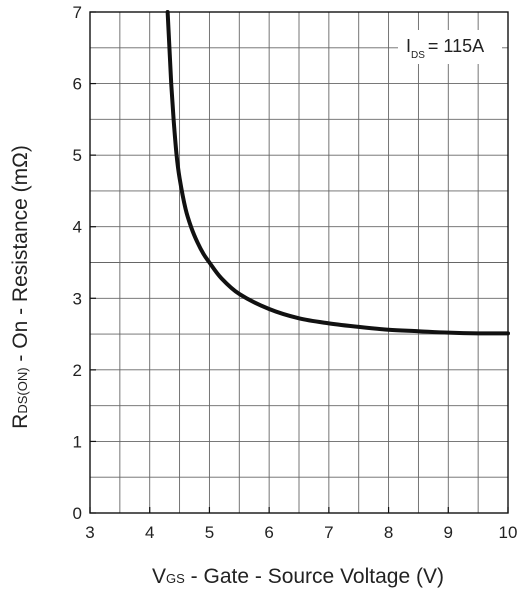 Image resolution: width=523 pixels, height=594 pixels. What do you see at coordinates (175, 578) in the screenshot?
I see `x-axis-label-subscript: GS` at bounding box center [175, 578].